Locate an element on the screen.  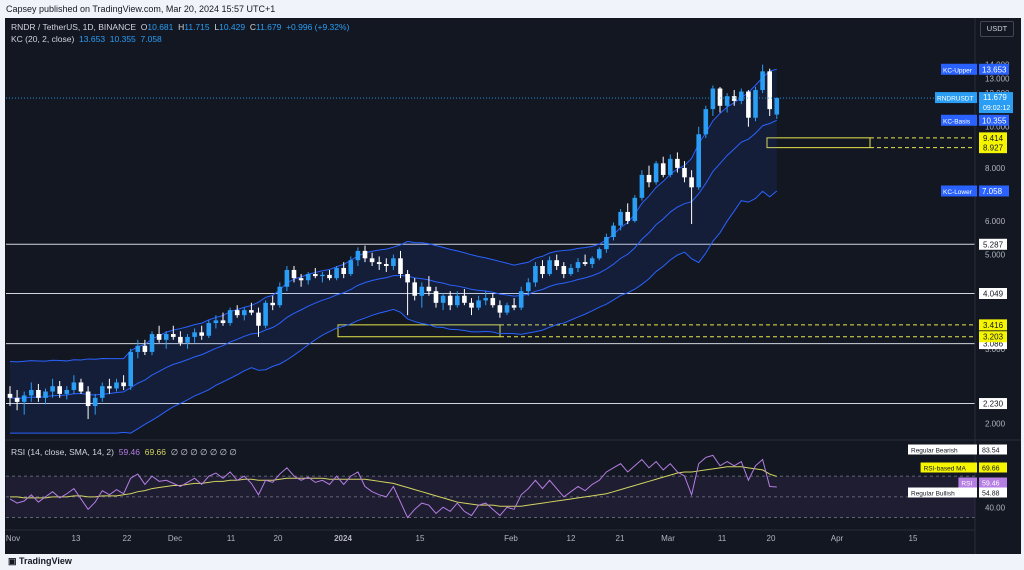
level-tag-label: 5.287 is located at coordinates (993, 244).